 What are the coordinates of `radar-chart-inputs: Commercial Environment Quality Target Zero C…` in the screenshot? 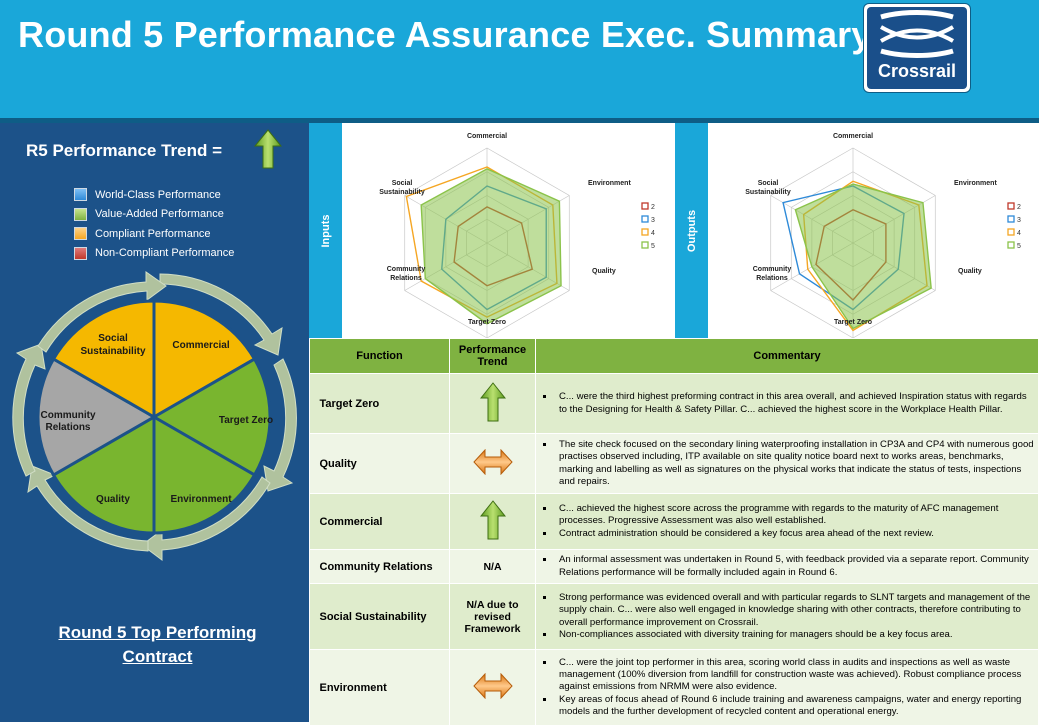 It's located at (507, 231).